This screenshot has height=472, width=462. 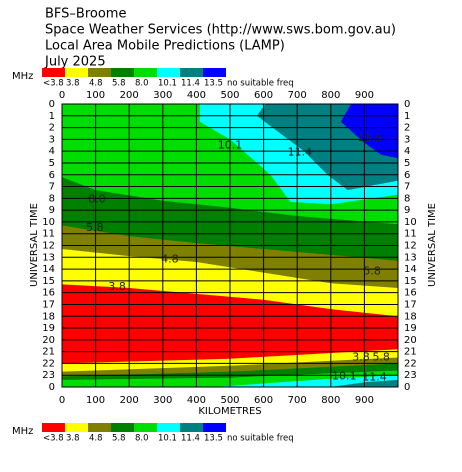 What do you see at coordinates (229, 411) in the screenshot?
I see `x-axis-title: KILOMETRES` at bounding box center [229, 411].